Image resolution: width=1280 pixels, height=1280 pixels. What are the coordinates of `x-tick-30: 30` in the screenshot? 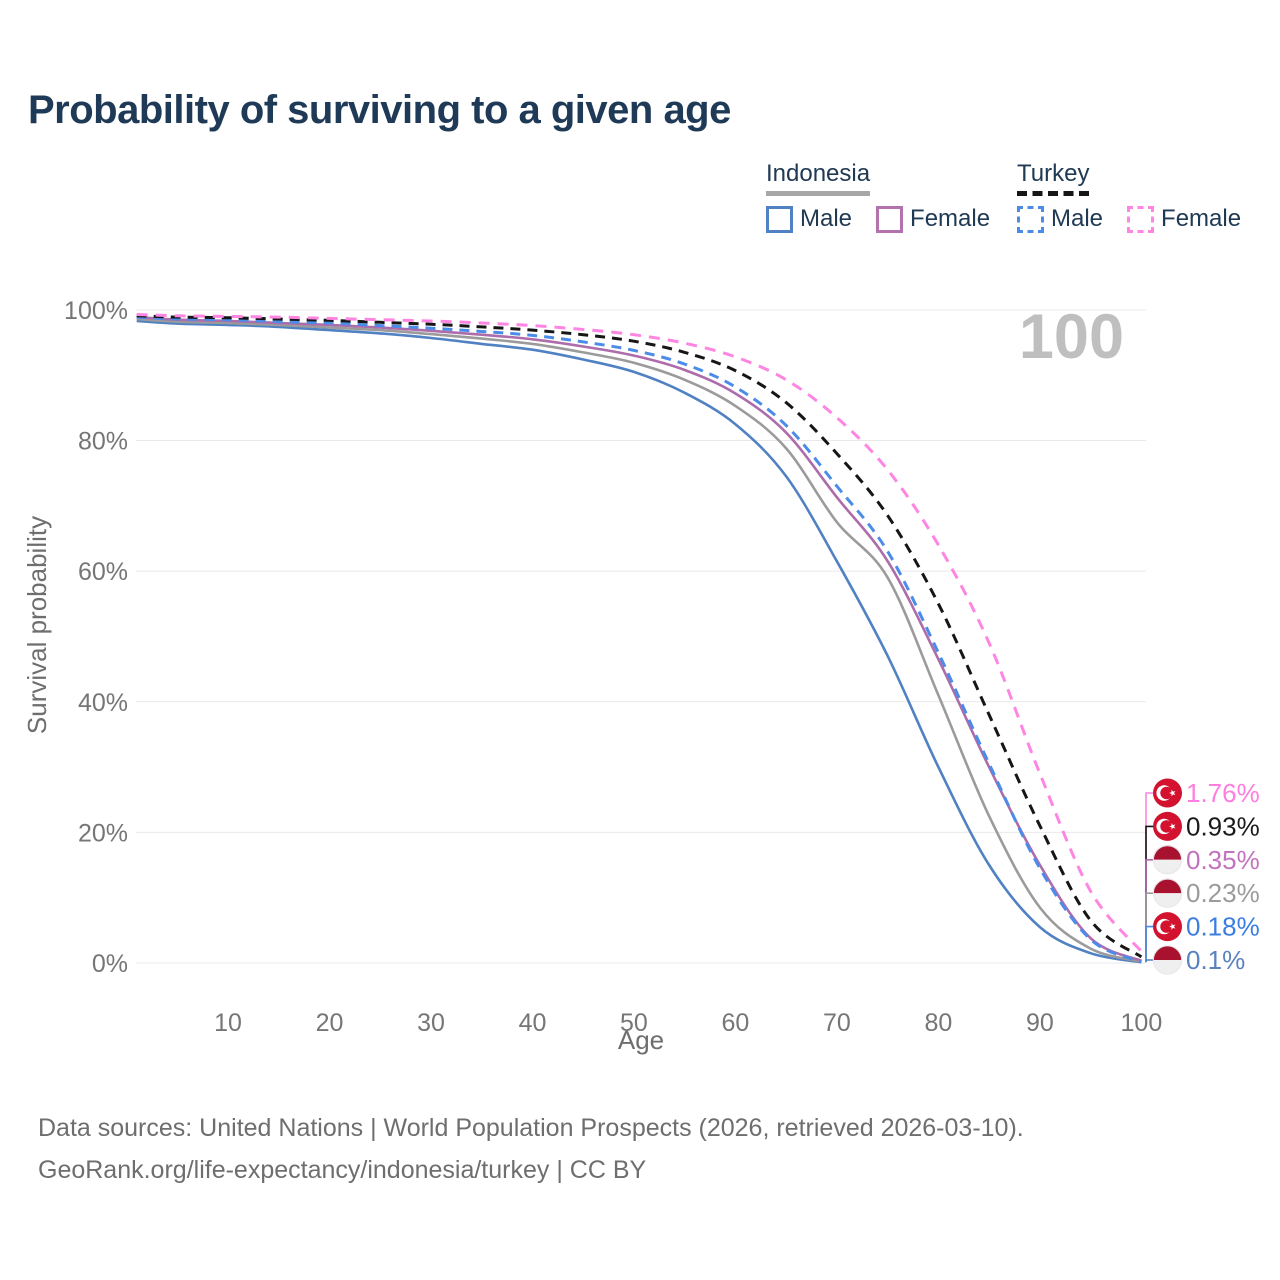 It's located at (431, 1023).